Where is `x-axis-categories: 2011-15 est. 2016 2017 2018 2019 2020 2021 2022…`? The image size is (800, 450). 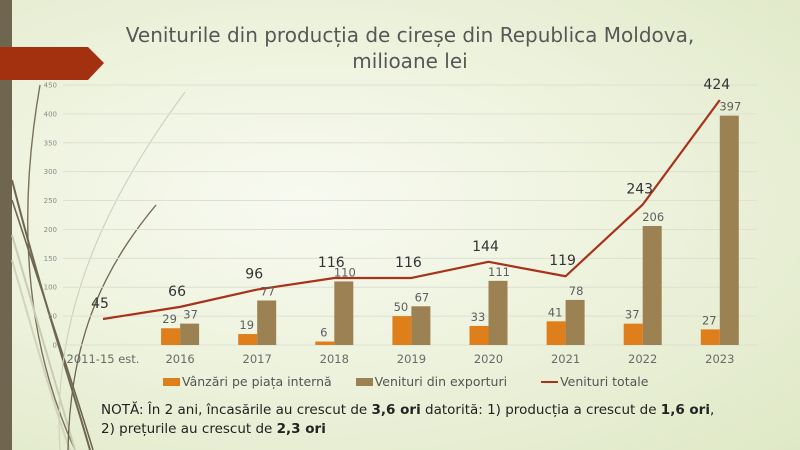
x-axis-categories: 2011-15 est. 2016 2017 2018 2019 2020 2021 2022… is located at coordinates (401, 359).